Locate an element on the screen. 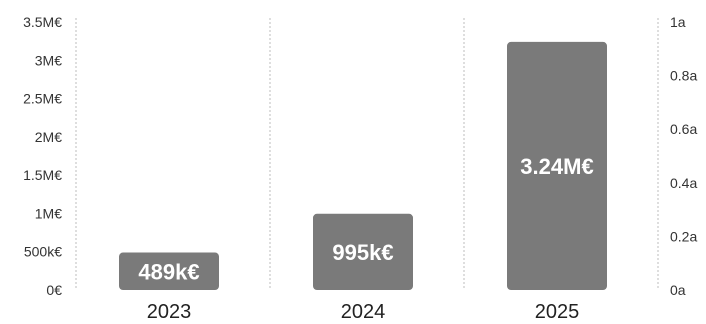  bar-2023 is located at coordinates (169, 271).